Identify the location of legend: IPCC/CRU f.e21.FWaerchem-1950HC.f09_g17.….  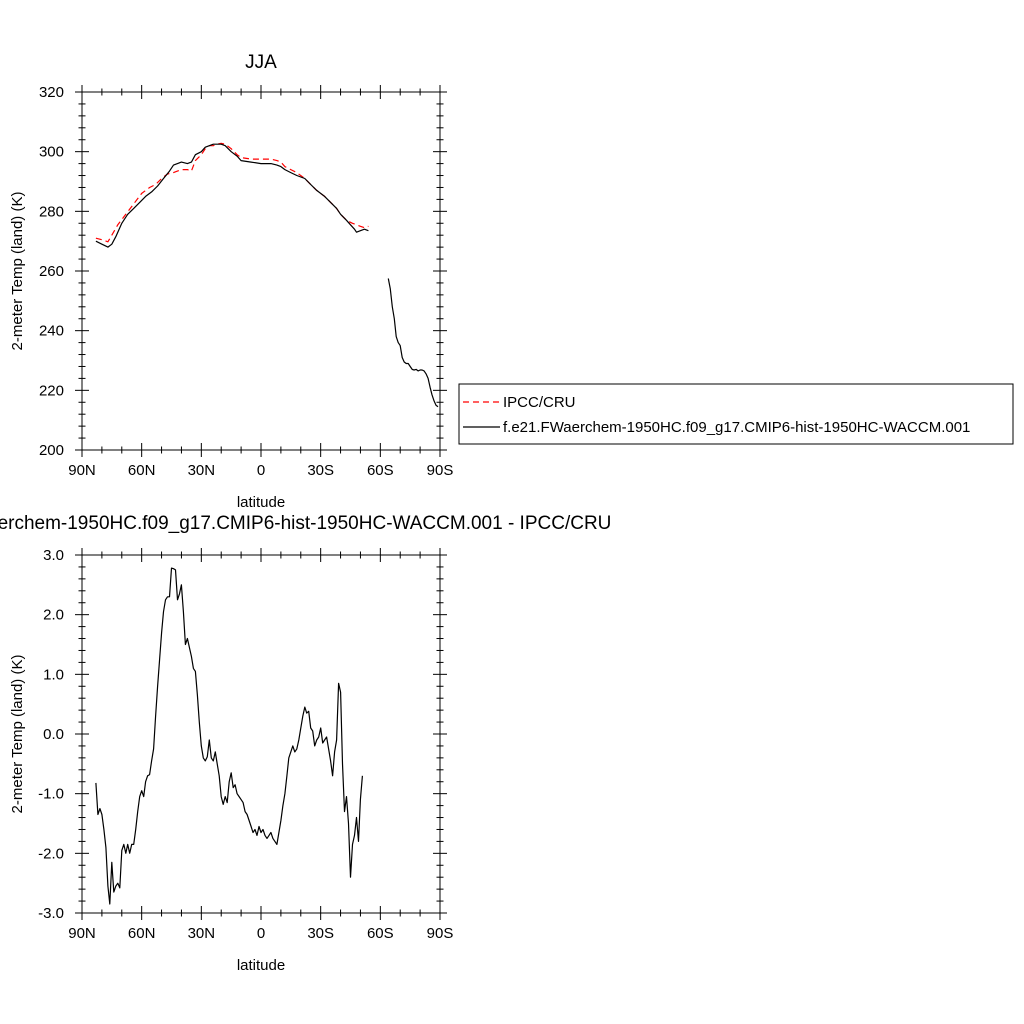
(736, 414).